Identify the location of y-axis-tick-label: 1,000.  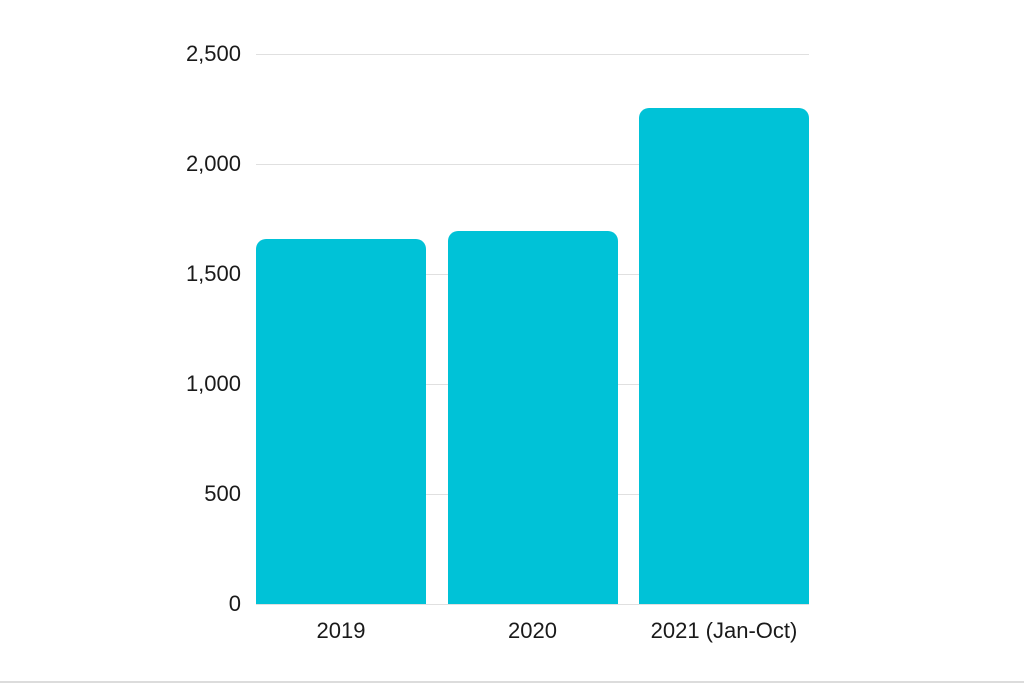
(213, 383).